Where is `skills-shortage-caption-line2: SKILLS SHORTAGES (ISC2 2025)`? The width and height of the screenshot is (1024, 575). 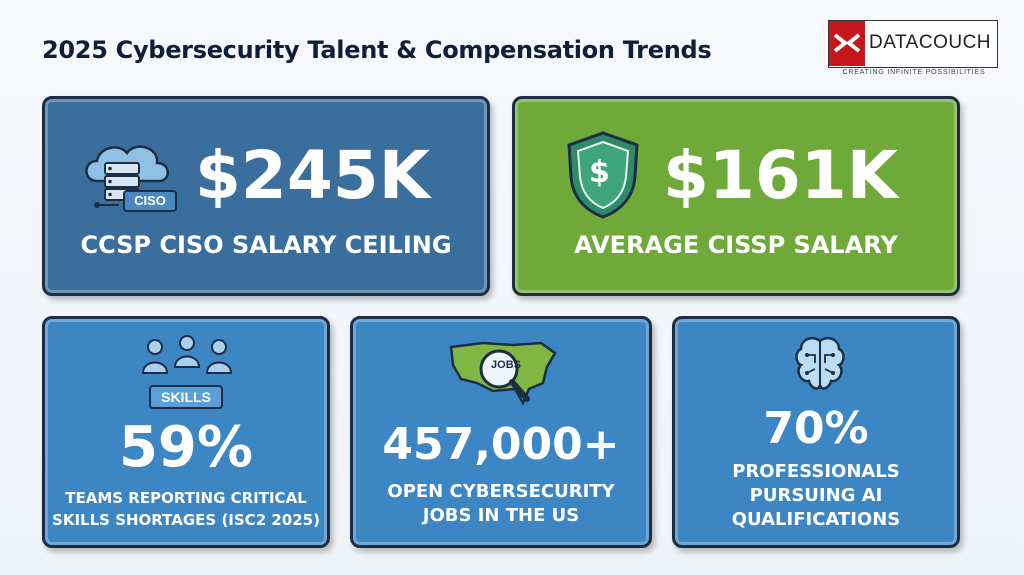
skills-shortage-caption-line2: SKILLS SHORTAGES (ISC2 2025) is located at coordinates (186, 520).